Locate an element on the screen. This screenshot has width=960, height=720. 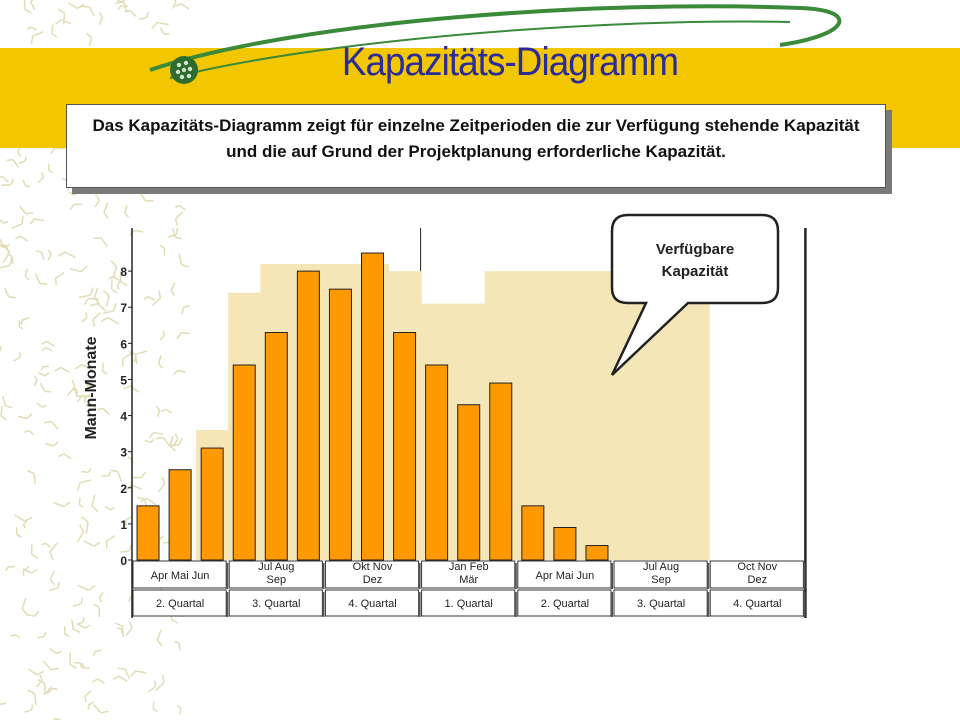
callout-text: Kapazität is located at coordinates (695, 271).